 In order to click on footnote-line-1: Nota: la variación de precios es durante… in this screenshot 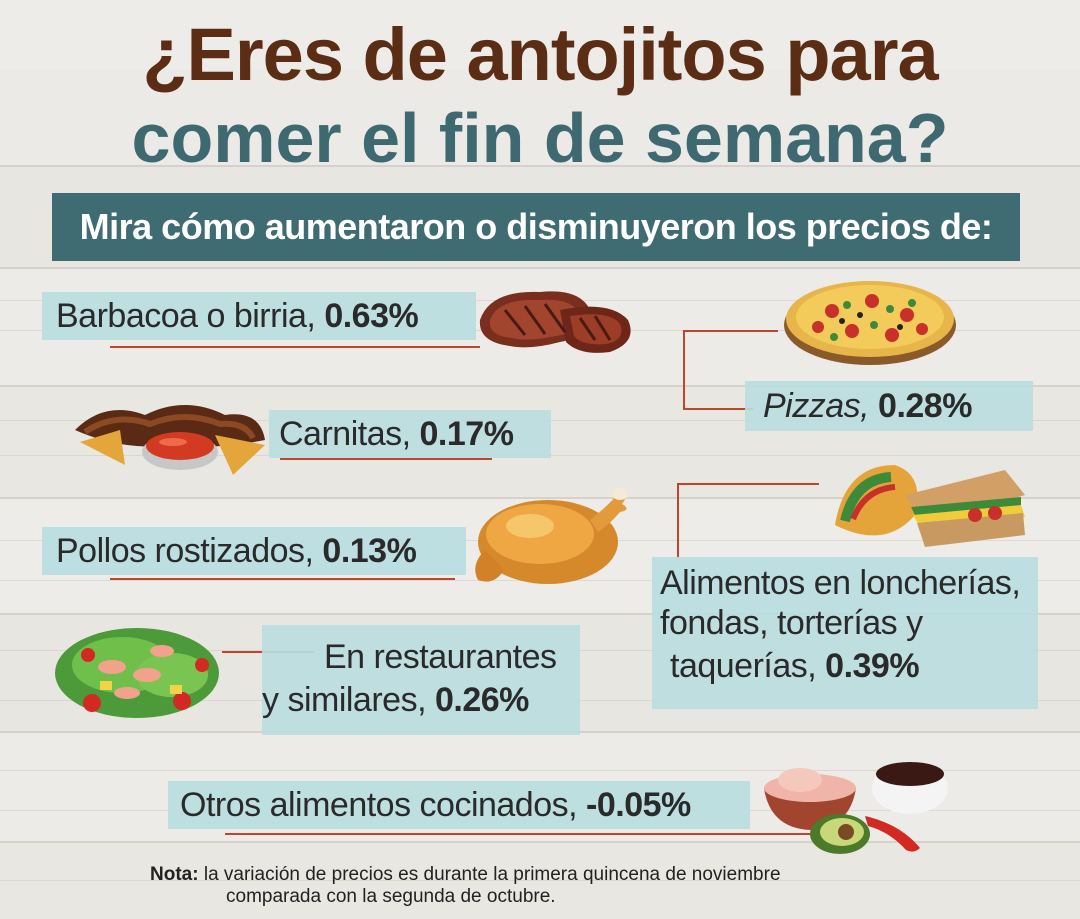, I will do `click(465, 875)`.